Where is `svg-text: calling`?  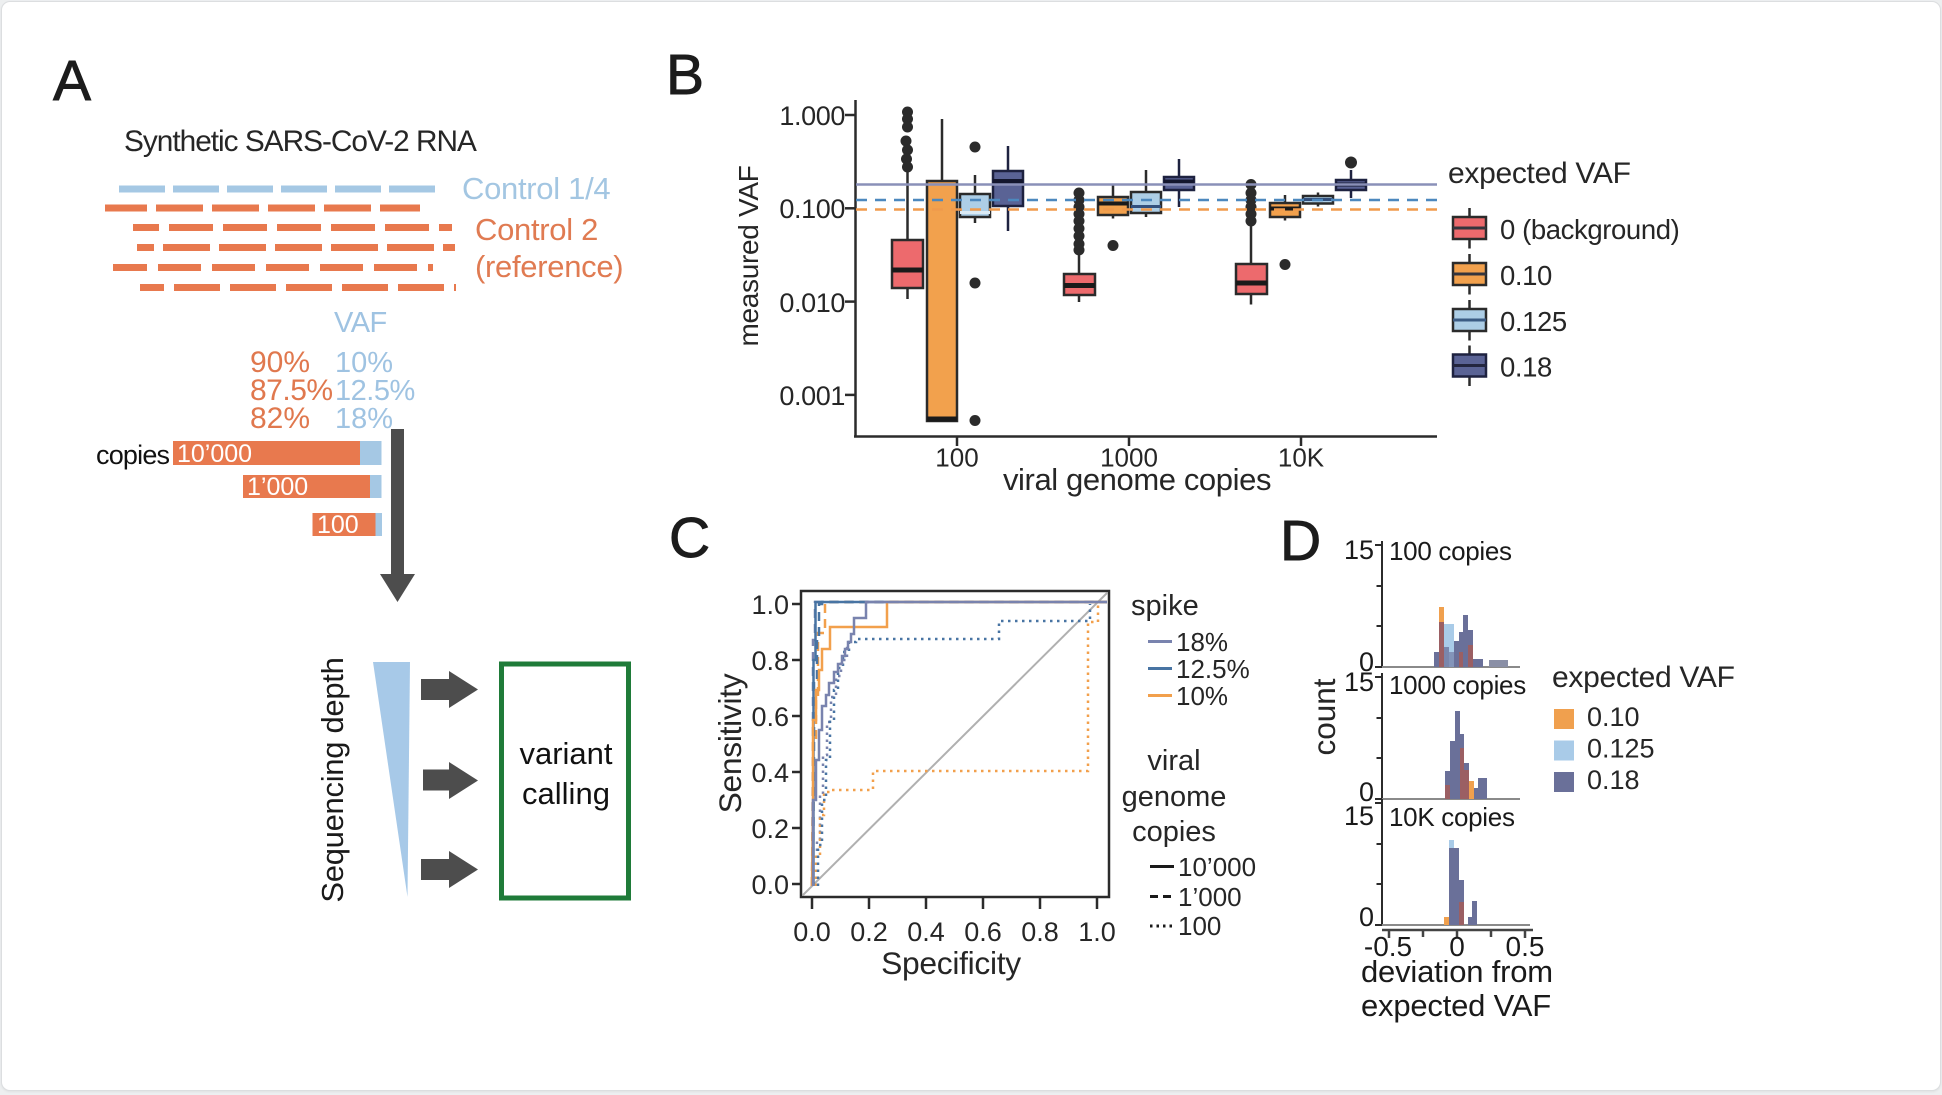
svg-text: calling is located at coordinates (566, 793).